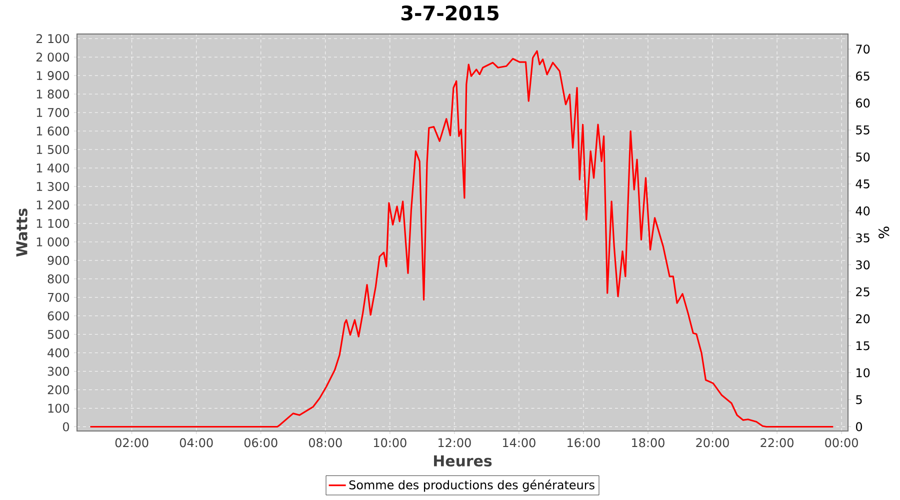 The height and width of the screenshot is (500, 900). I want to click on y2-tick-label: 15, so click(863, 345).